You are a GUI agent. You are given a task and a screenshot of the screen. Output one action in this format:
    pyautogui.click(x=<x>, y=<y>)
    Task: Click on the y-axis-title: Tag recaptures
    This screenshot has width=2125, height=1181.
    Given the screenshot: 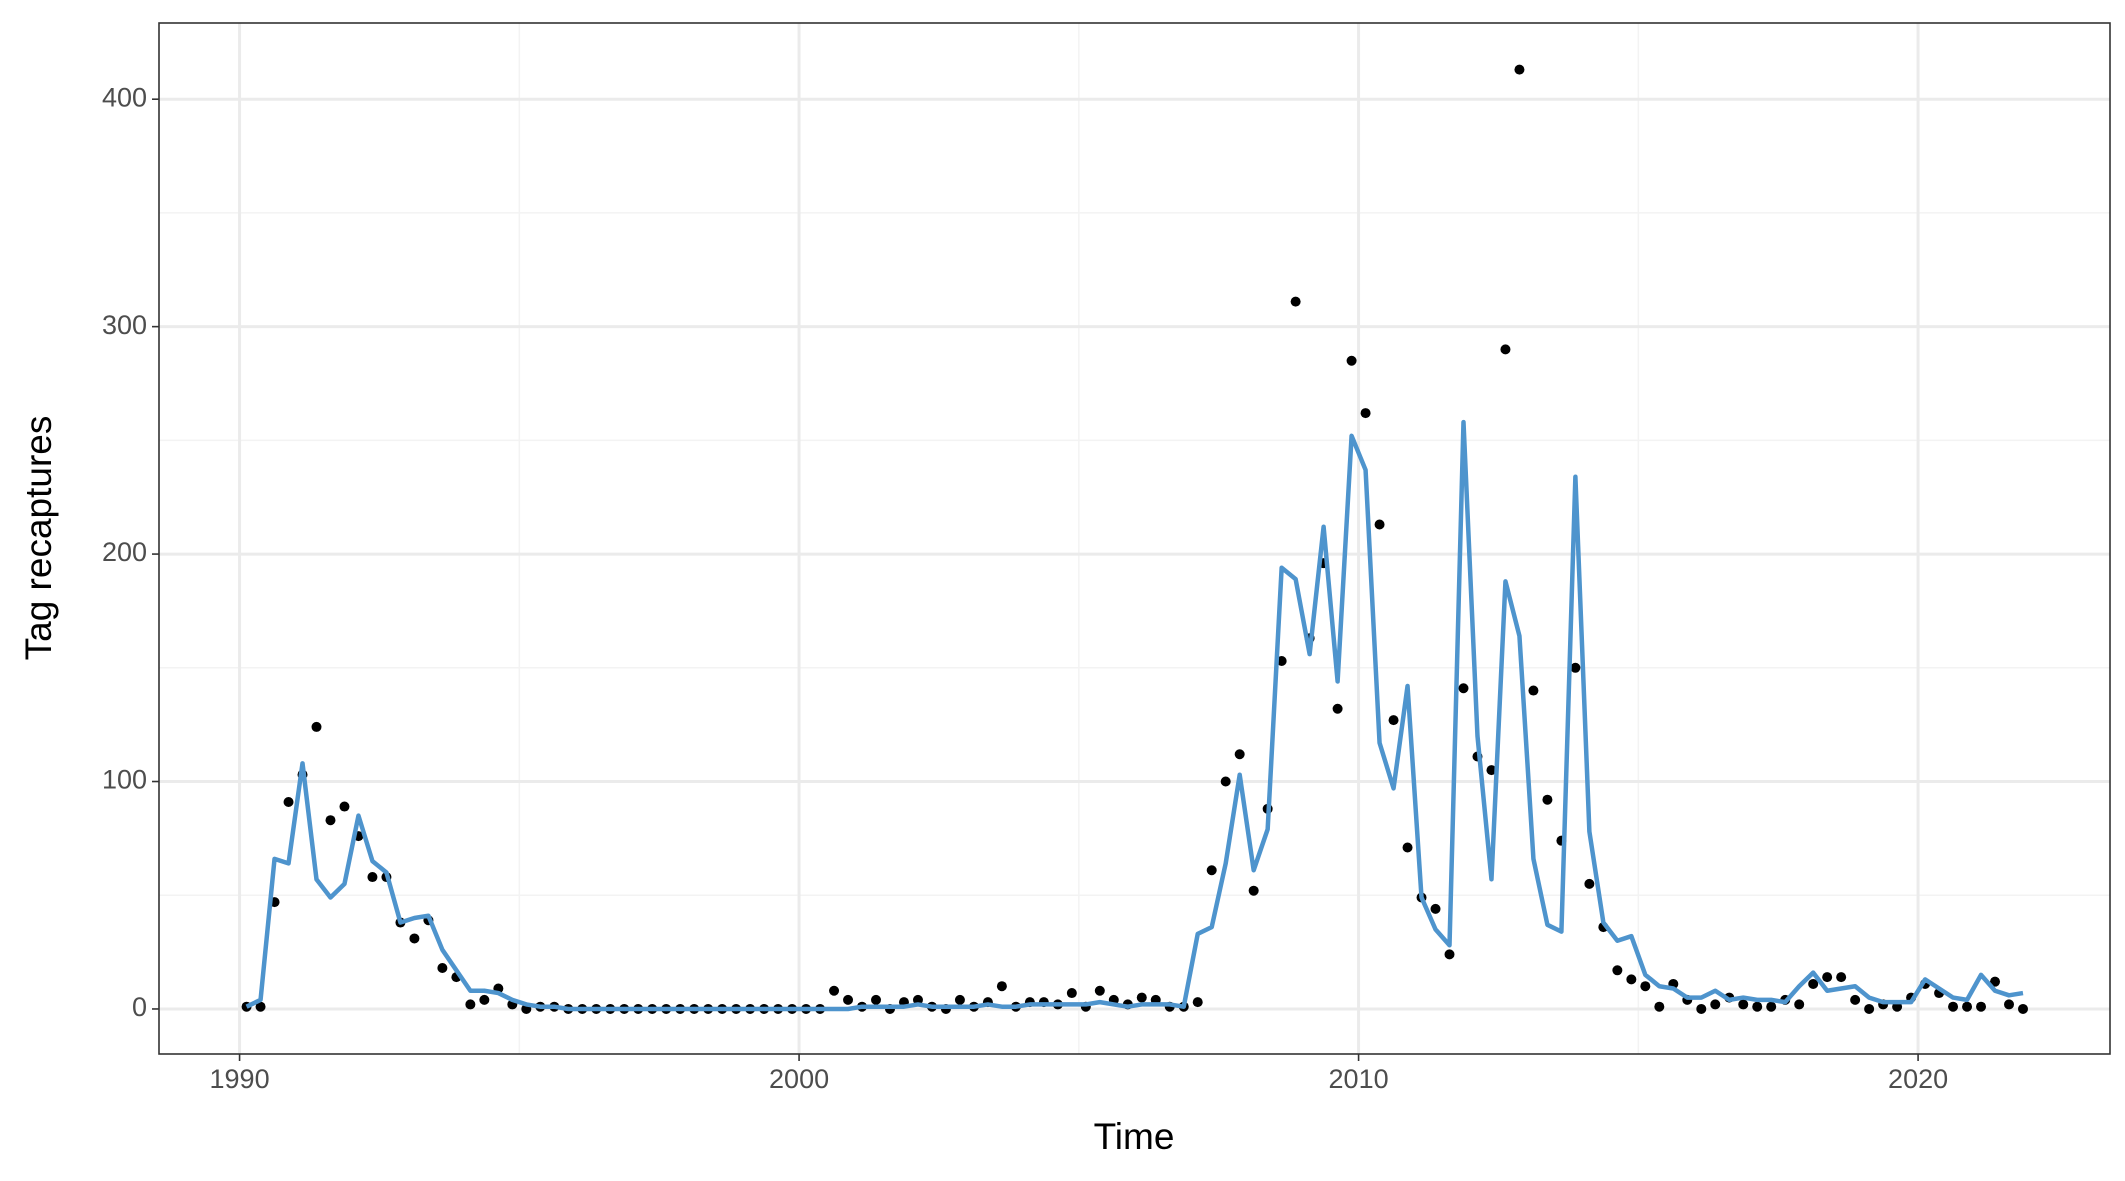 What is the action you would take?
    pyautogui.click(x=38, y=538)
    